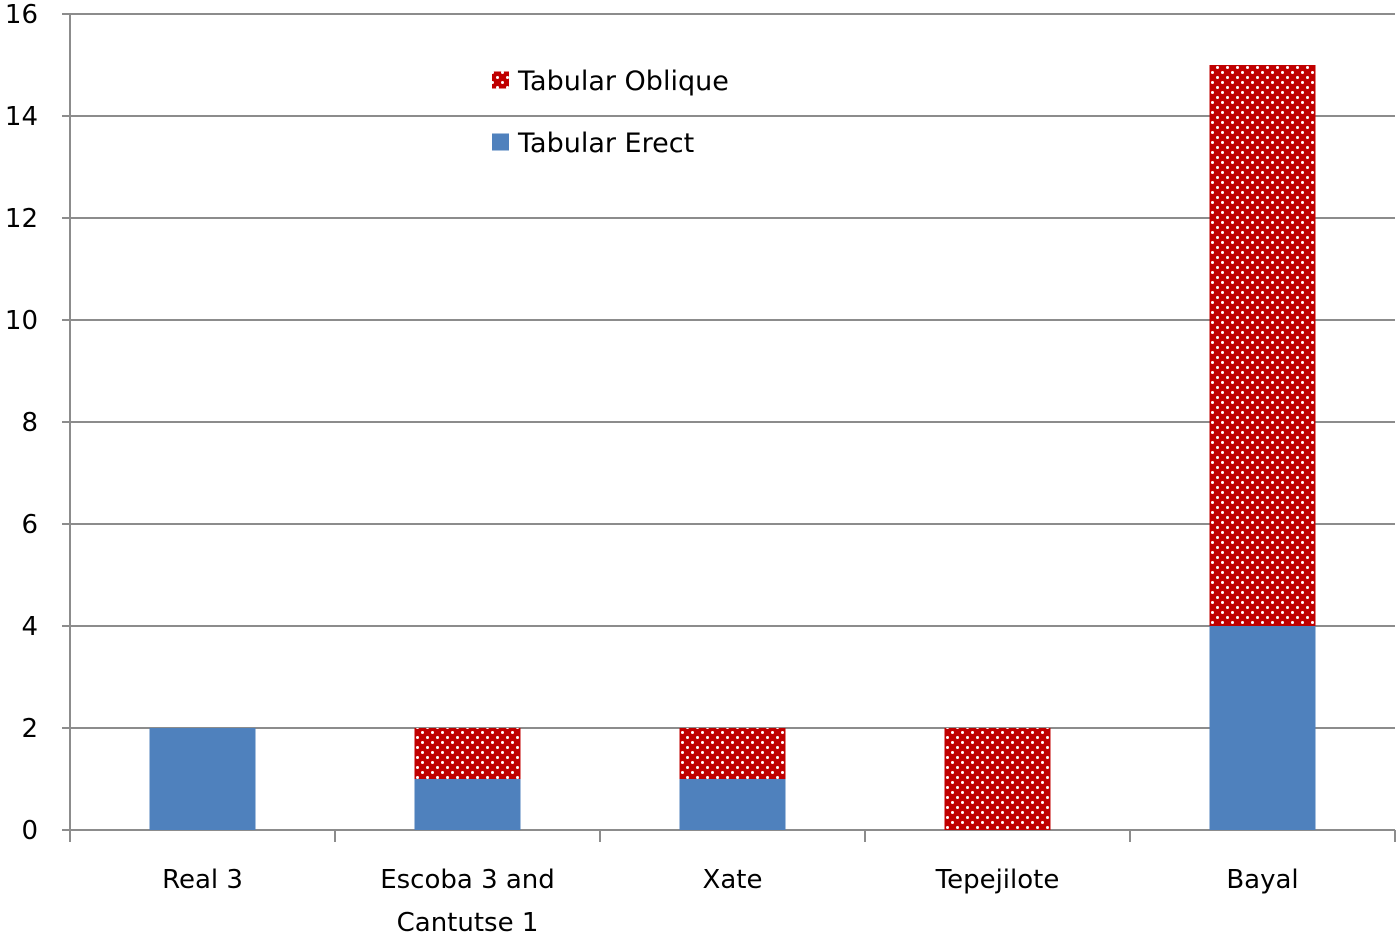 This screenshot has height=940, width=1400. I want to click on y-tick-label: 10, so click(21, 321).